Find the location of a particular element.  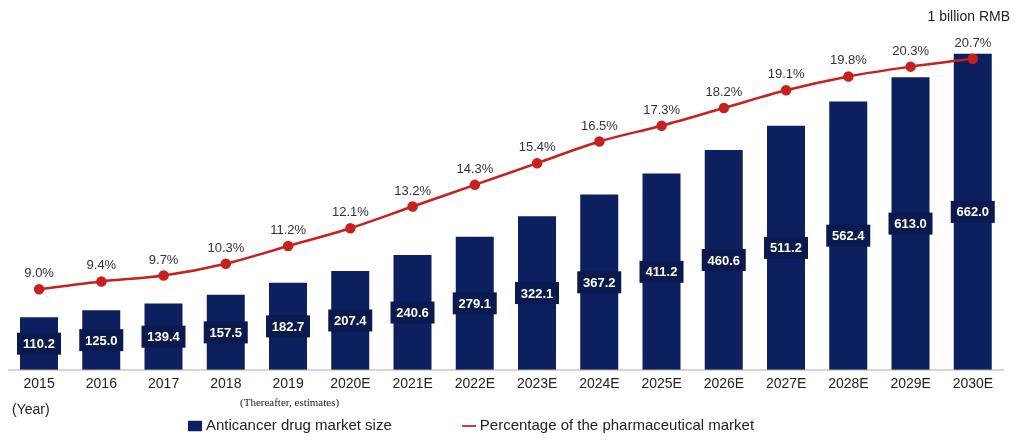

text: (Thereafter, estimates) is located at coordinates (290, 402).